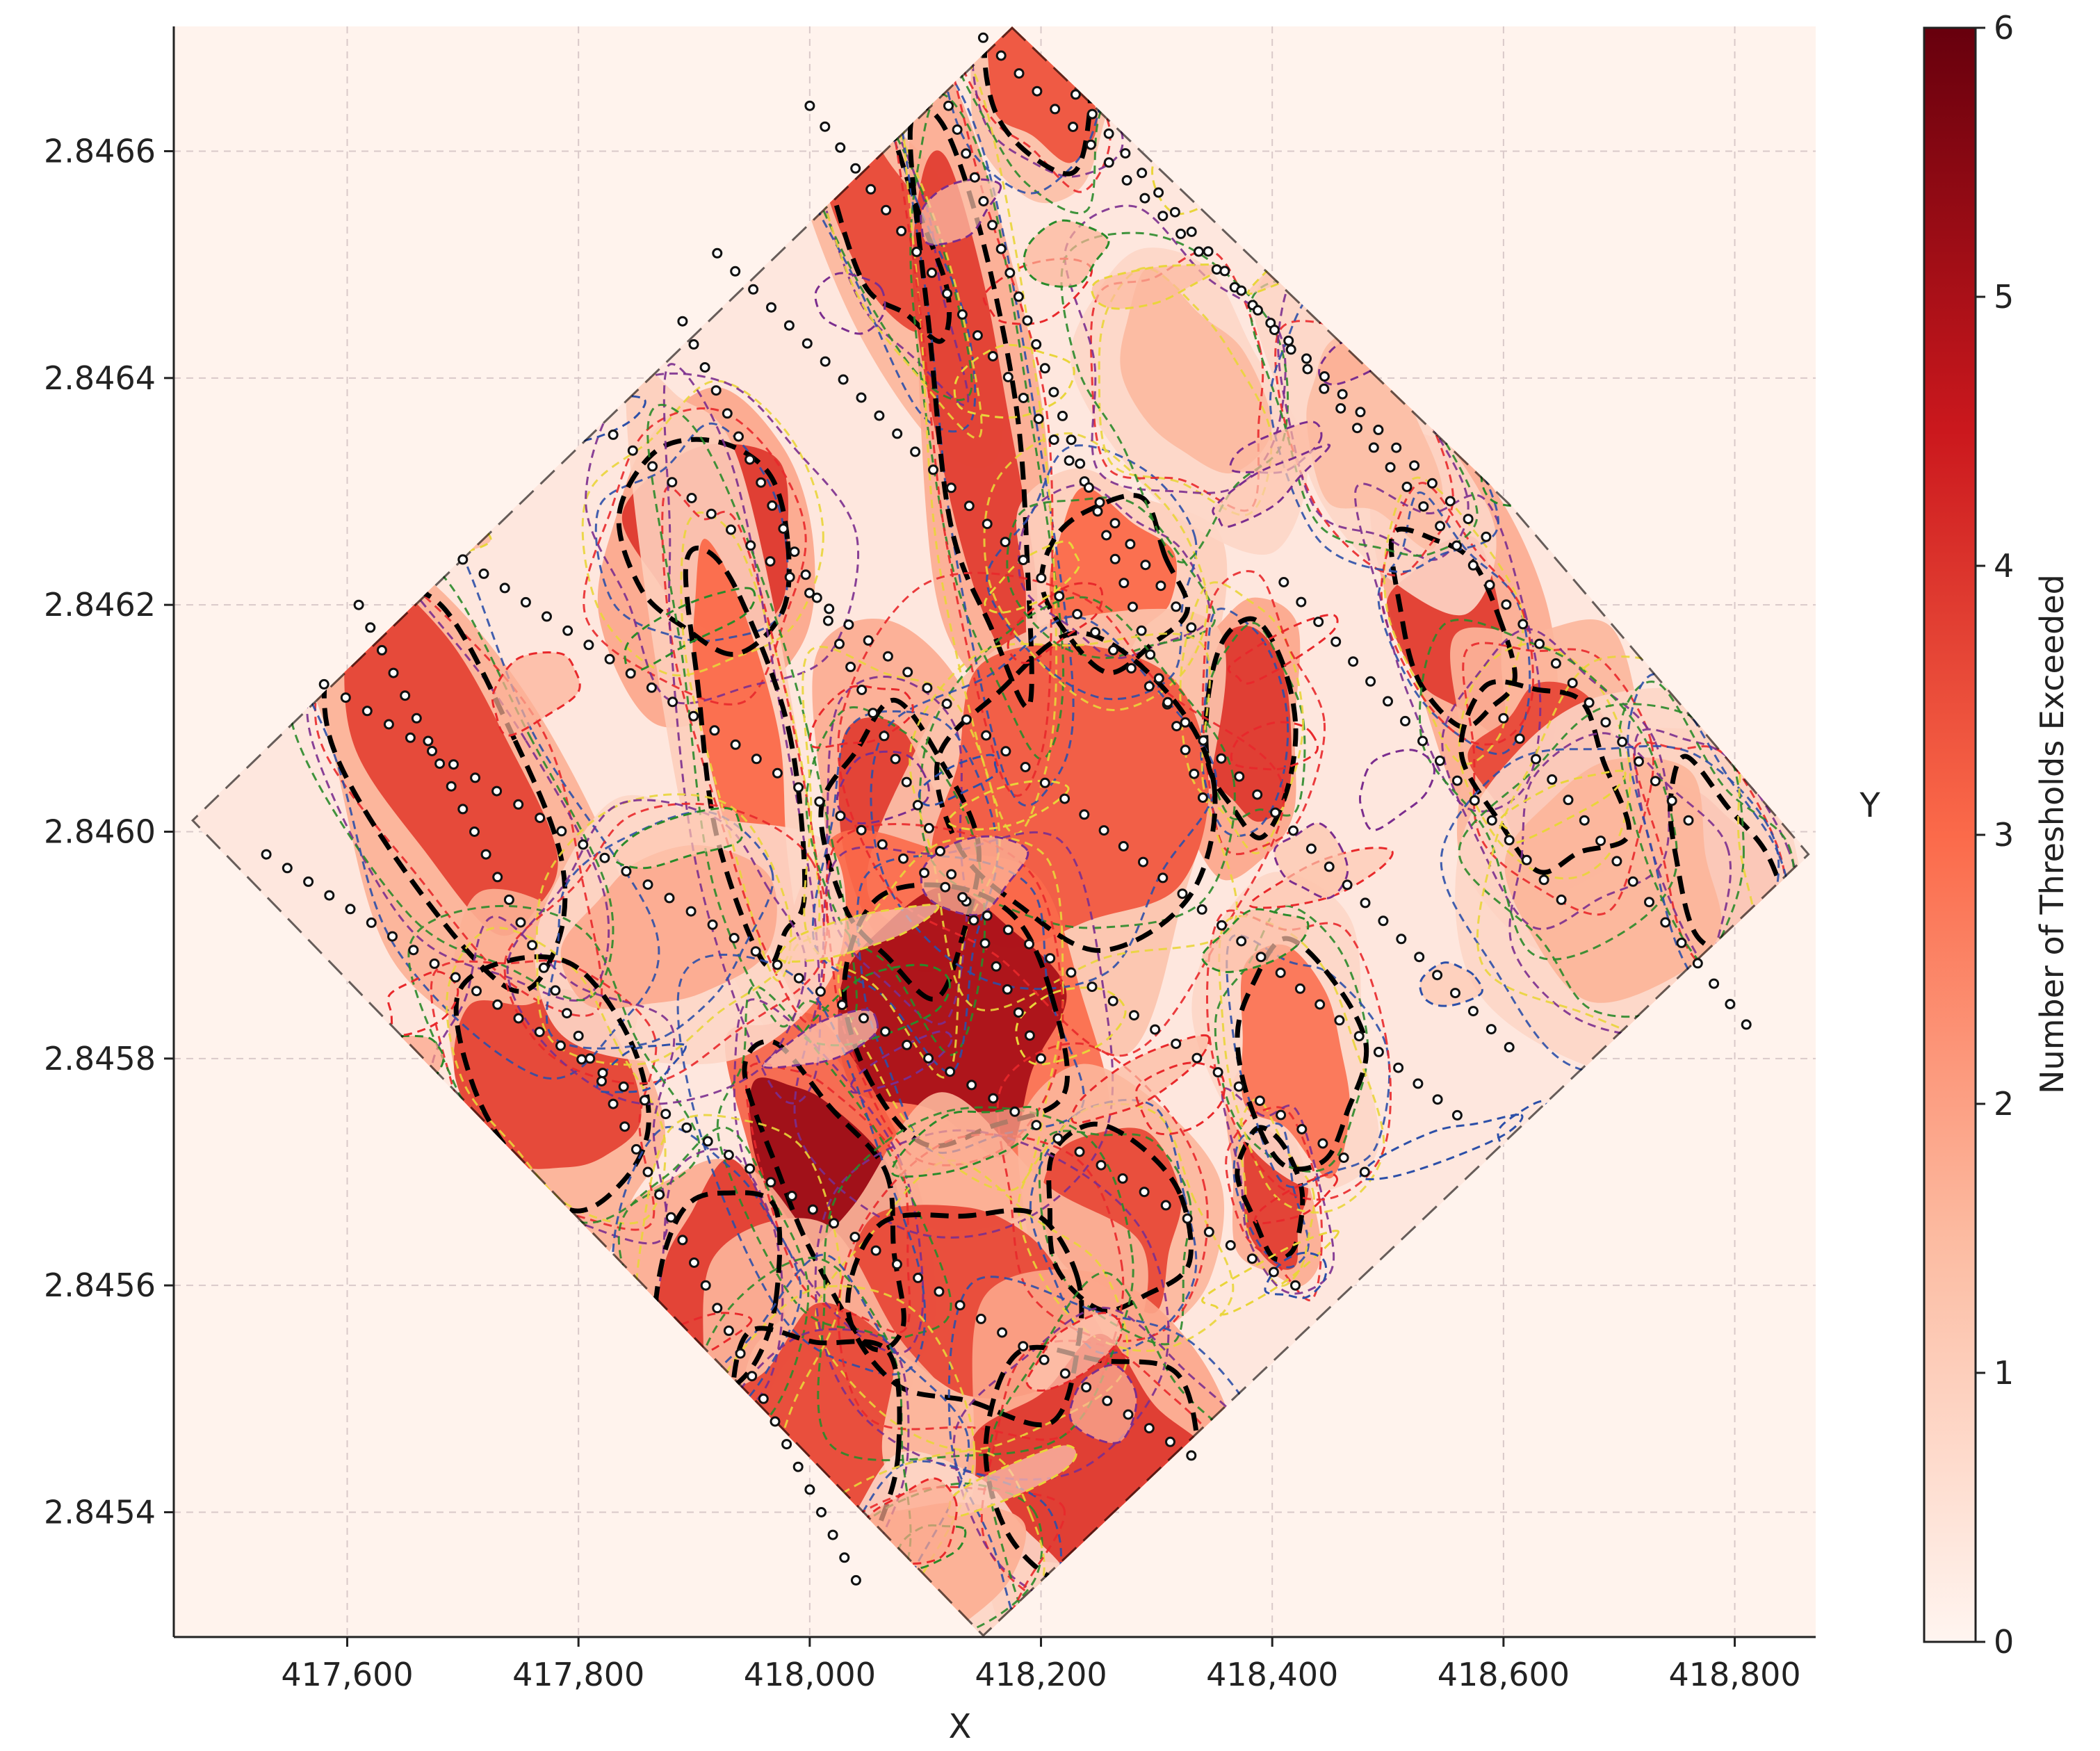  I want to click on x-tick-label: 418,200, so click(1041, 1674).